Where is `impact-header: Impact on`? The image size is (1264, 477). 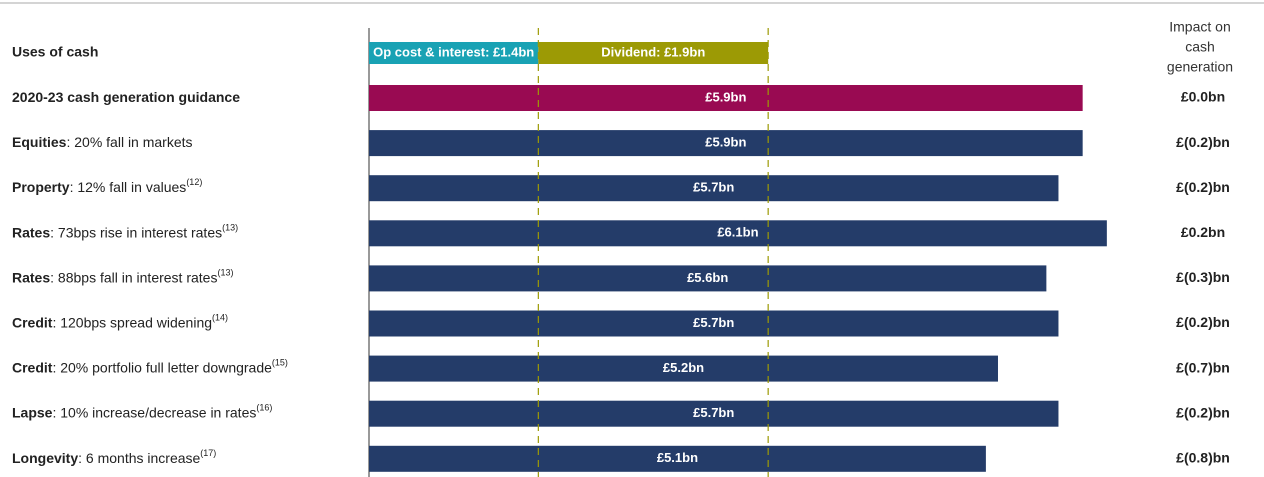
impact-header: Impact on is located at coordinates (1199, 27).